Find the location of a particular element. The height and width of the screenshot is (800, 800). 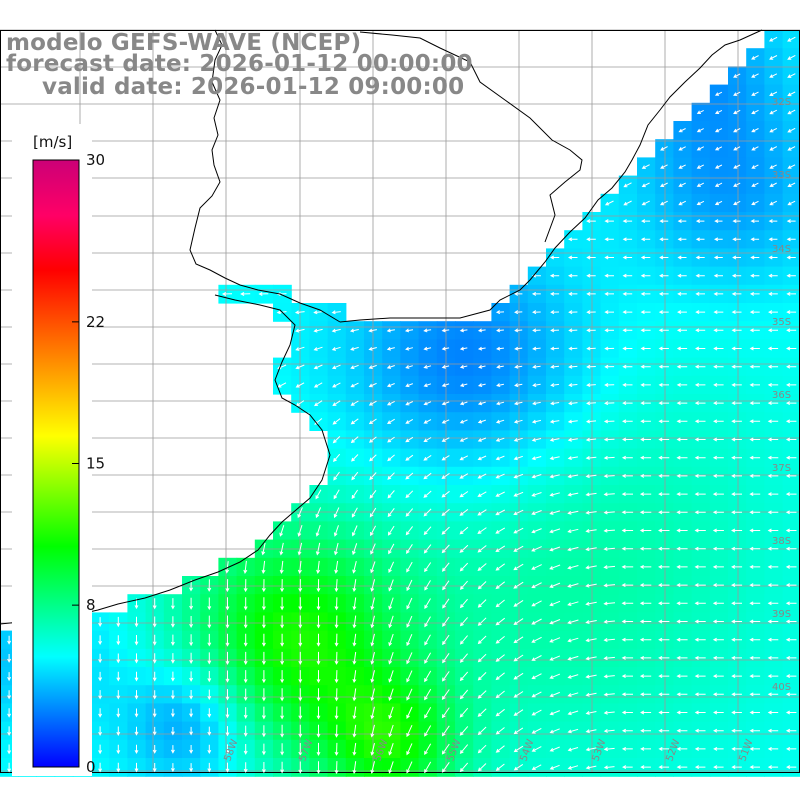

map-title: modelo GEFS-WAVE (NCEP) is located at coordinates (184, 43).